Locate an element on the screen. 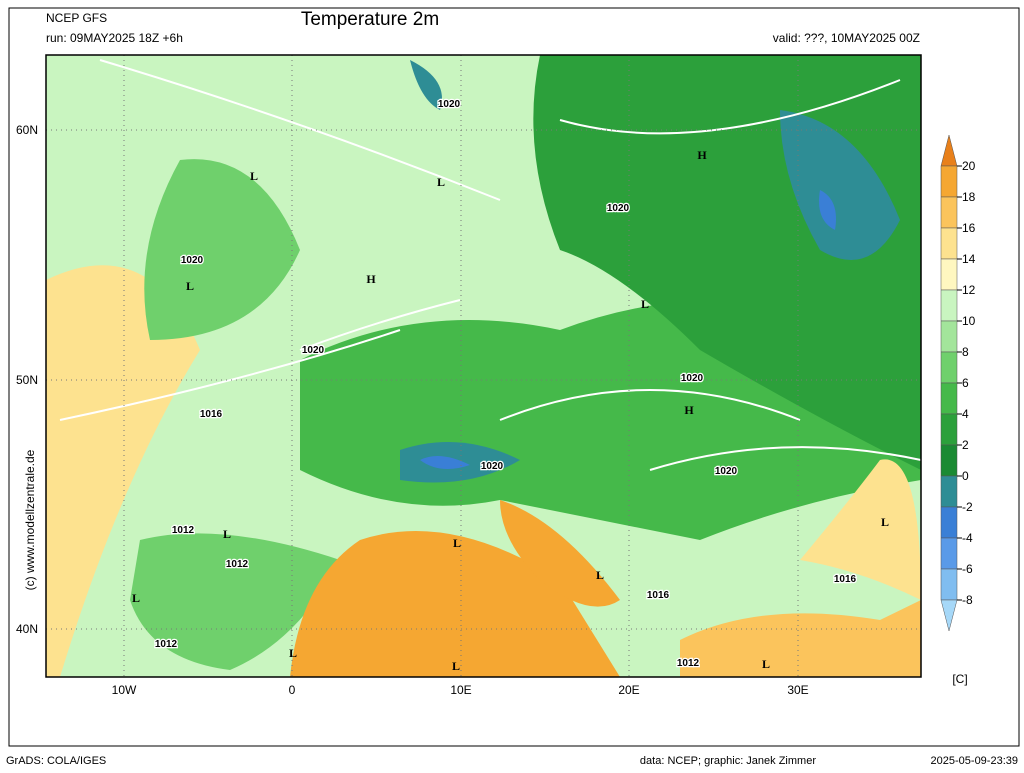 Image resolution: width=1024 pixels, height=773 pixels. colorbar-label: 18 is located at coordinates (969, 197).